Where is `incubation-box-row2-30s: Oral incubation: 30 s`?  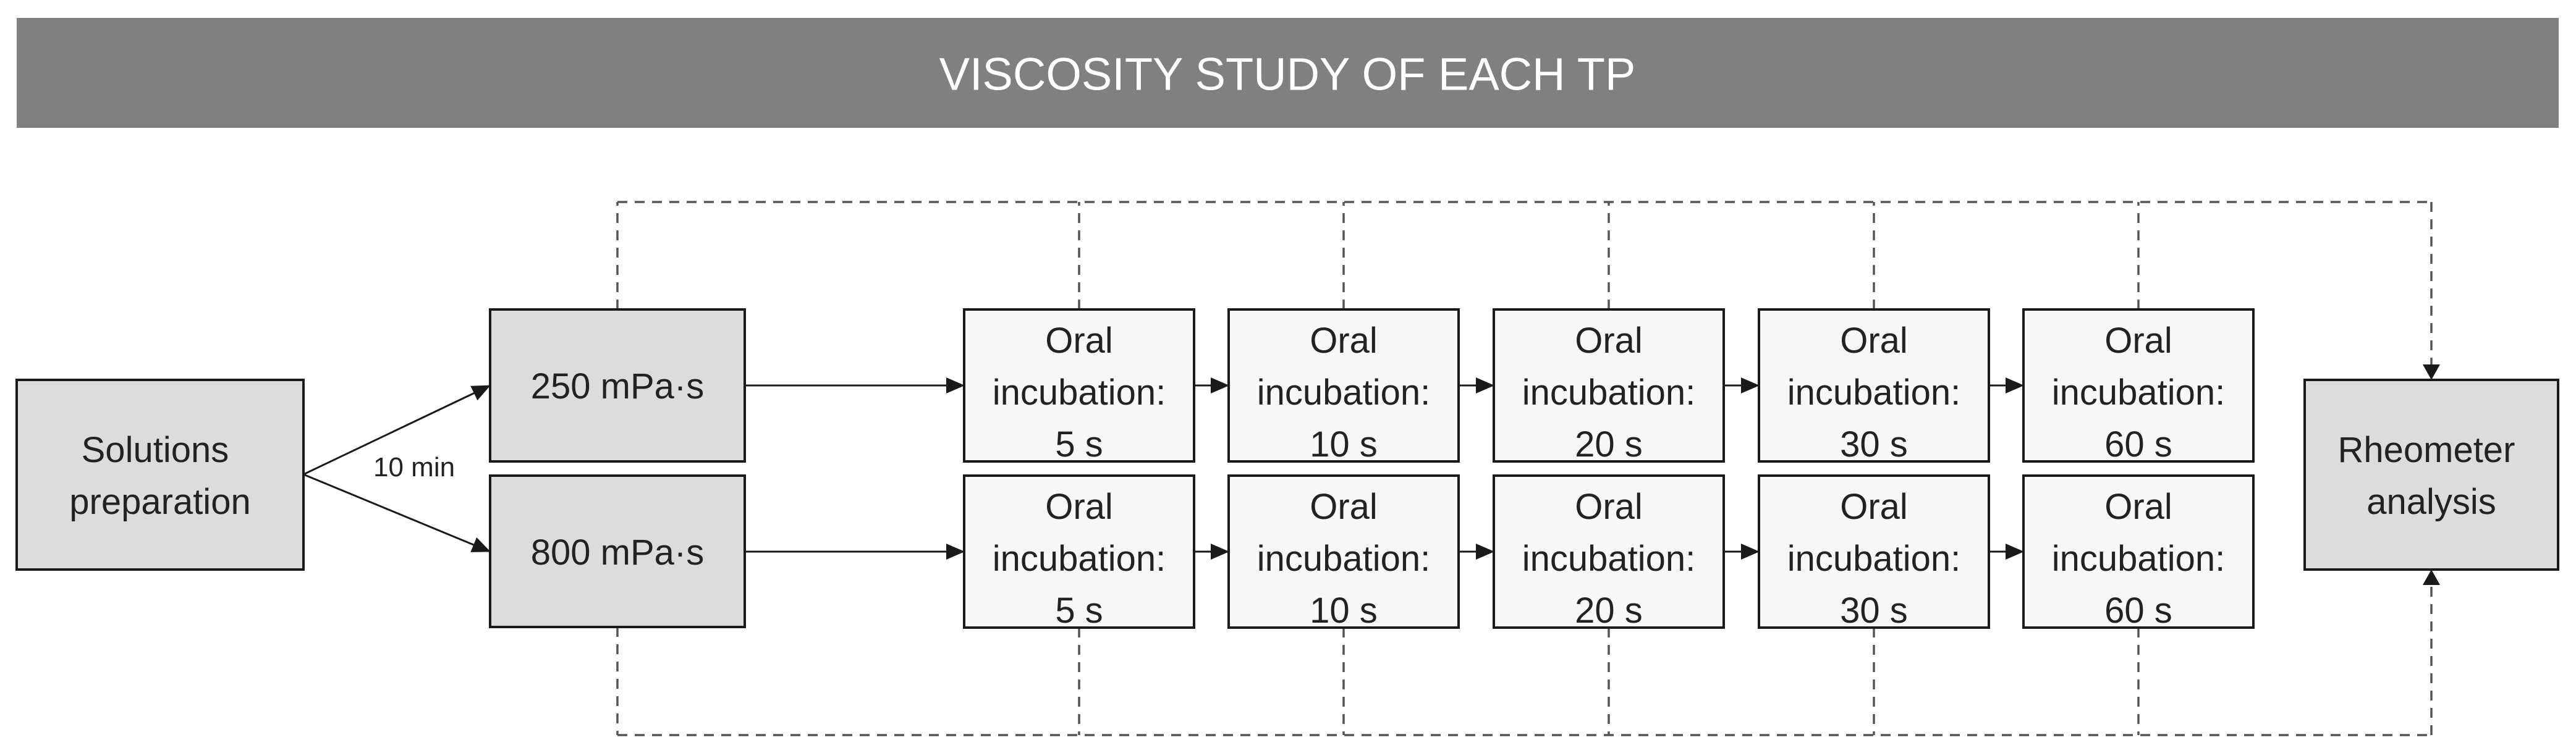
incubation-box-row2-30s: Oral incubation: 30 s is located at coordinates (1874, 552).